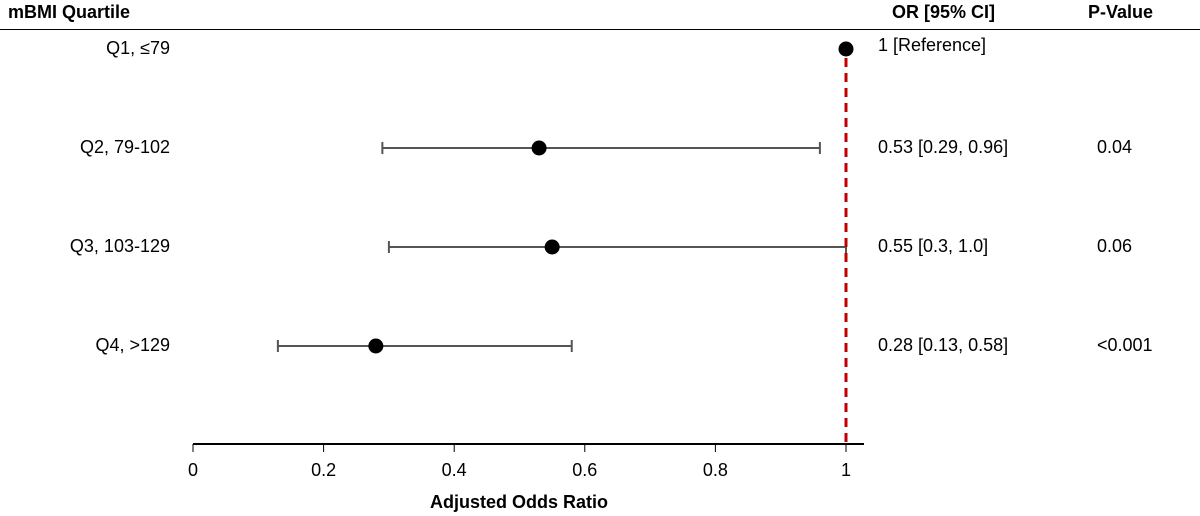 The height and width of the screenshot is (516, 1200). I want to click on x-tick-label-5: 1, so click(846, 470).